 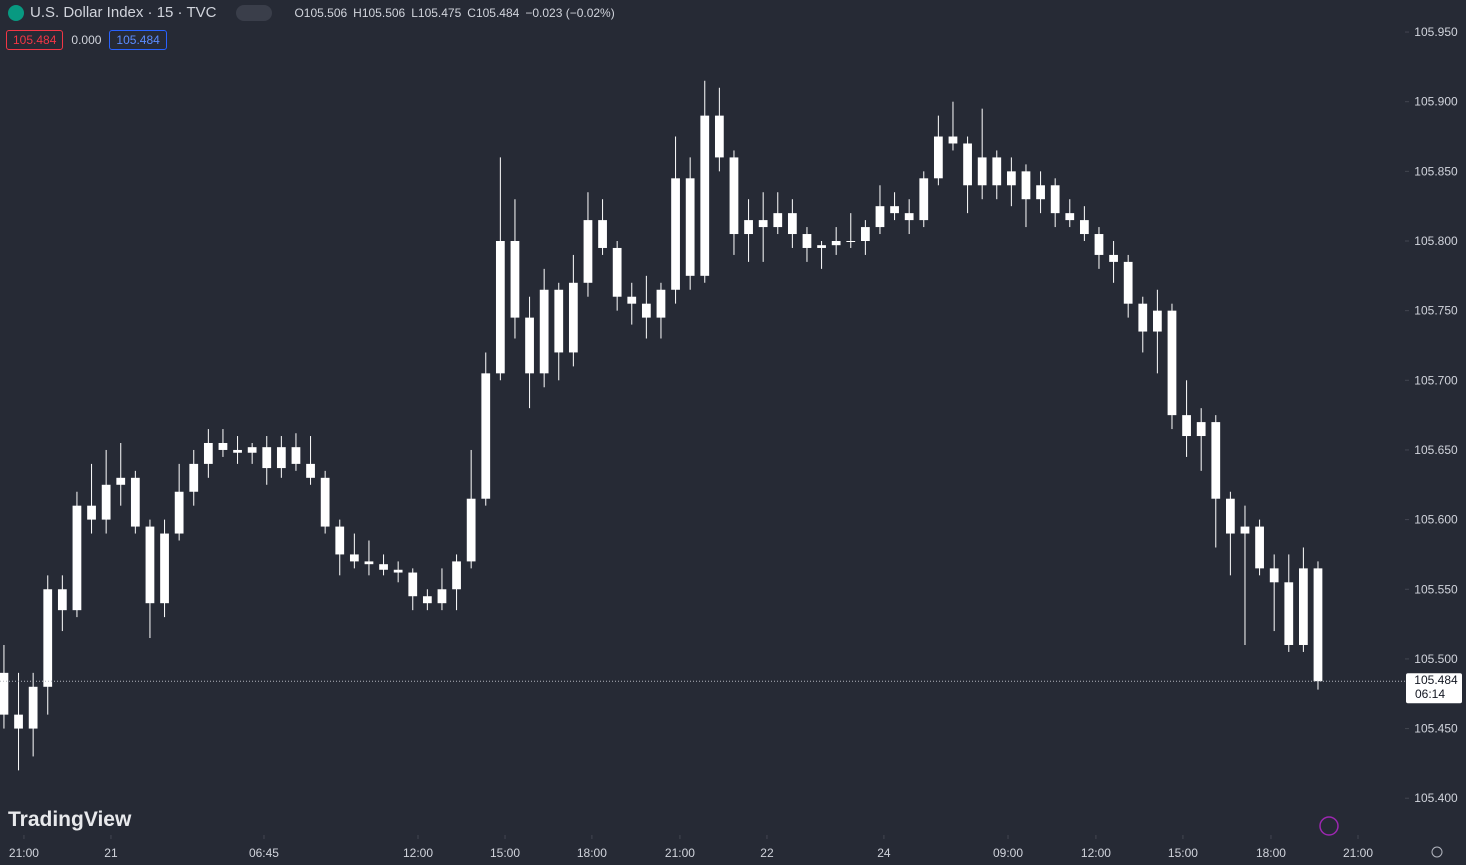 What do you see at coordinates (70, 819) in the screenshot?
I see `watermark: TradingView` at bounding box center [70, 819].